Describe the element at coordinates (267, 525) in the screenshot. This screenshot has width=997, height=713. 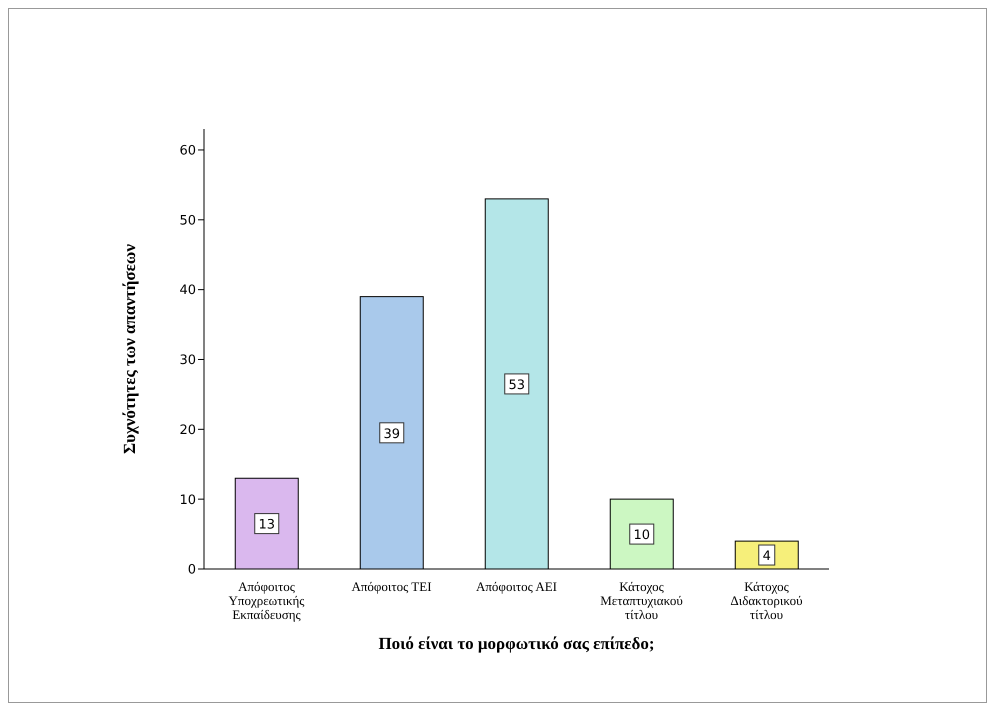
I see `data-label: 13` at that location.